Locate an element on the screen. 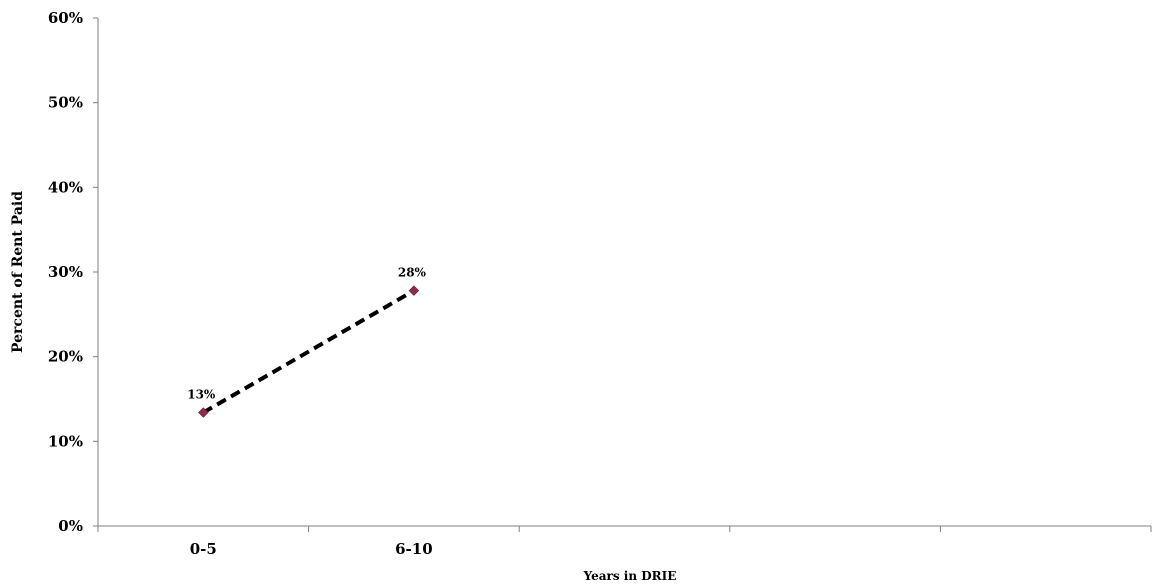  x-tick-label: 0-5 is located at coordinates (203, 549).